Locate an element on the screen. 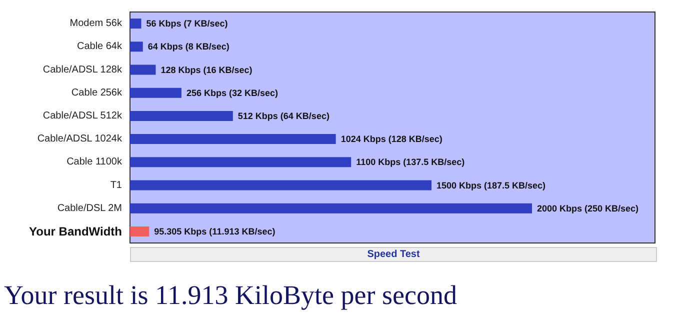 This screenshot has width=683, height=329. text: Your result is 11.913 KiloByte per second is located at coordinates (230, 295).